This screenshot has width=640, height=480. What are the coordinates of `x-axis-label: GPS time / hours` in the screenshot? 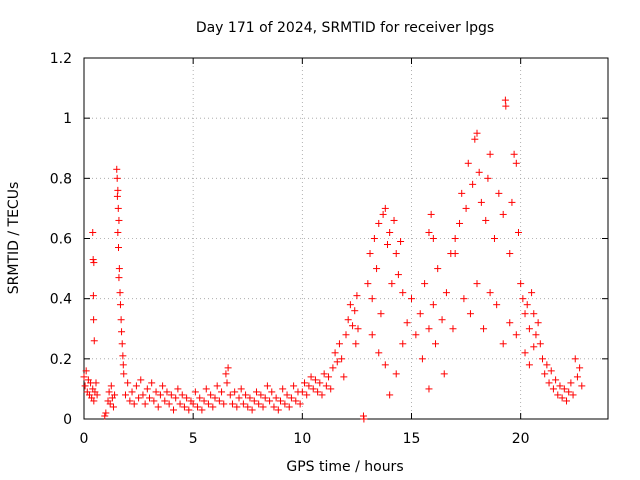 It's located at (344, 467).